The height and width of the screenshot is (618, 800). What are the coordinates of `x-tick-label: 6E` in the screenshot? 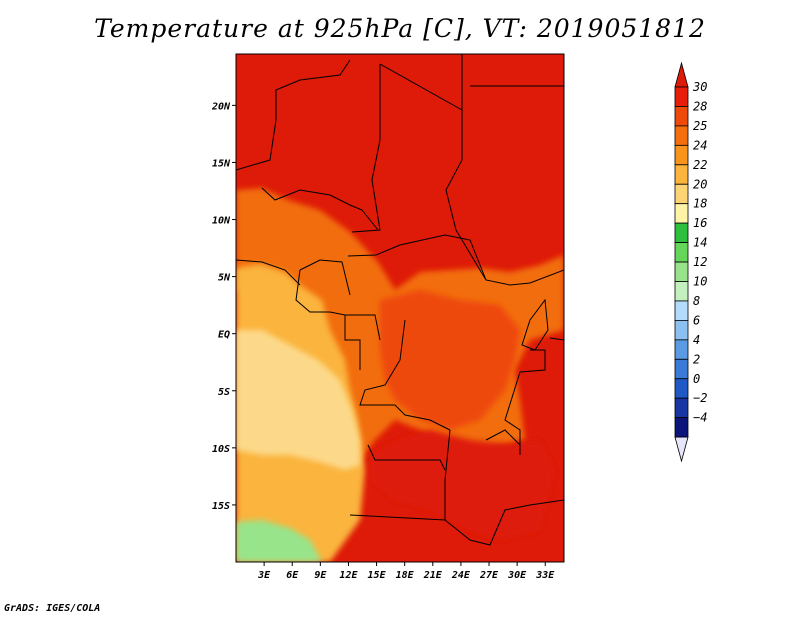 It's located at (292, 575).